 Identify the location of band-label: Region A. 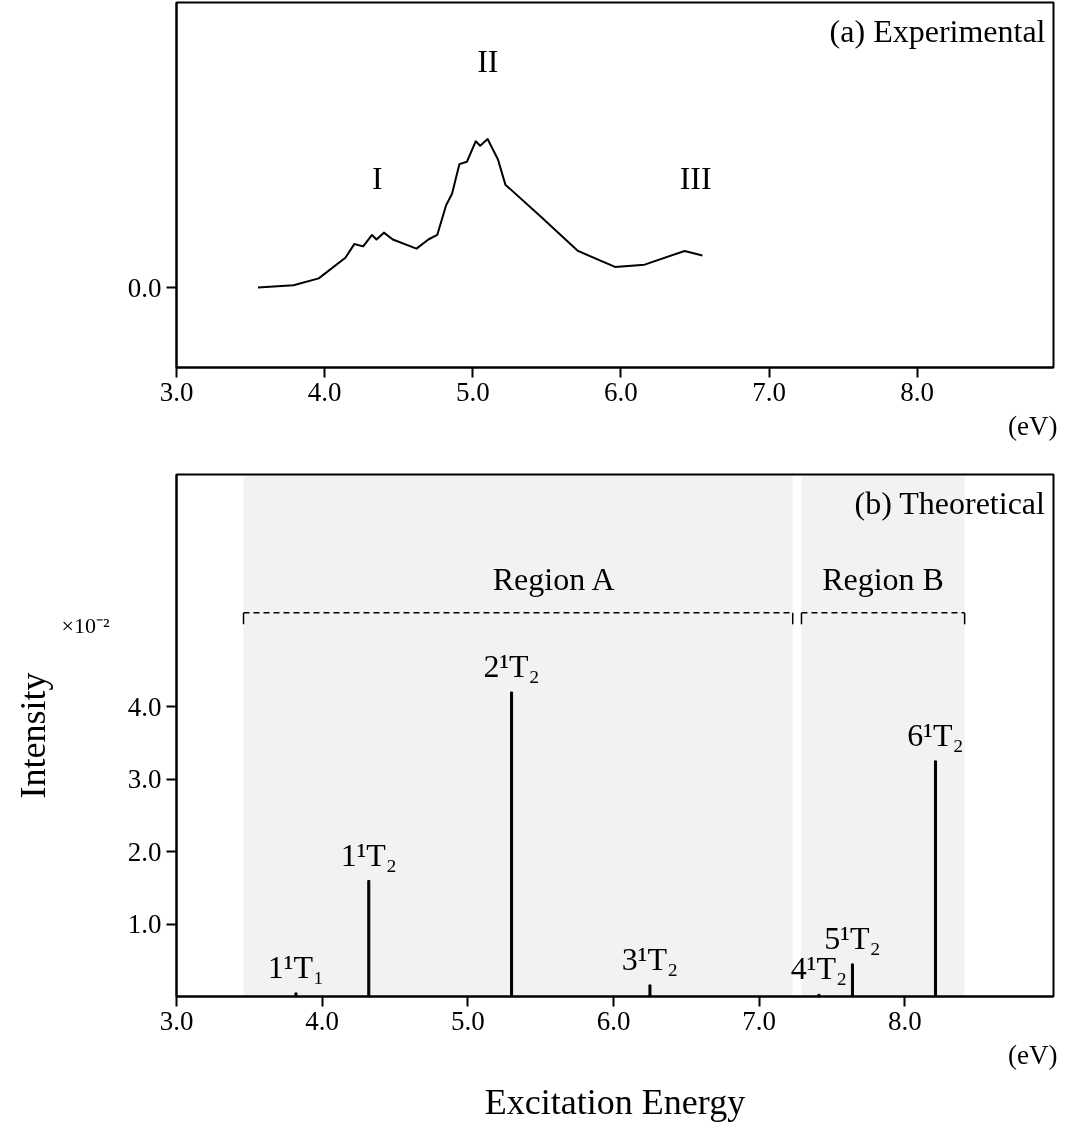
(553, 578).